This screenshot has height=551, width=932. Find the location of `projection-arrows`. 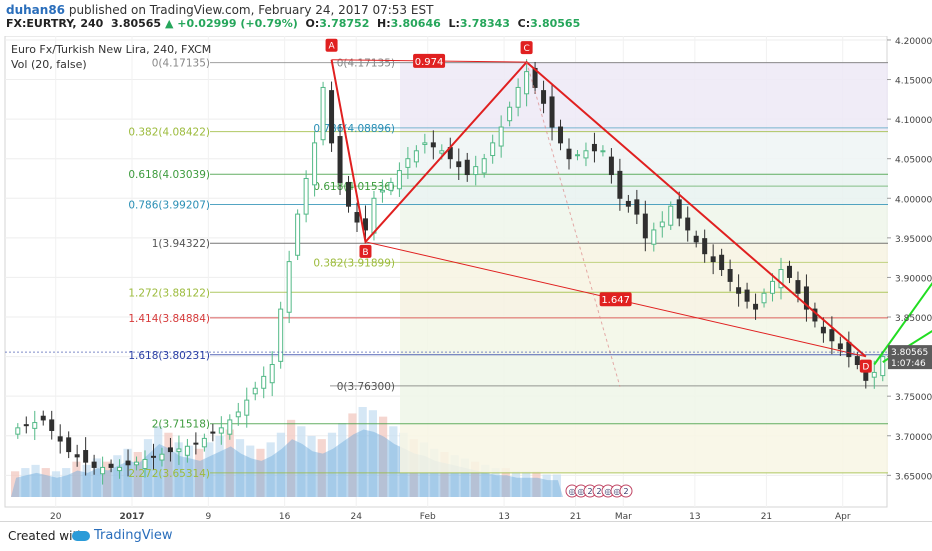

projection-arrows is located at coordinates (902, 276).